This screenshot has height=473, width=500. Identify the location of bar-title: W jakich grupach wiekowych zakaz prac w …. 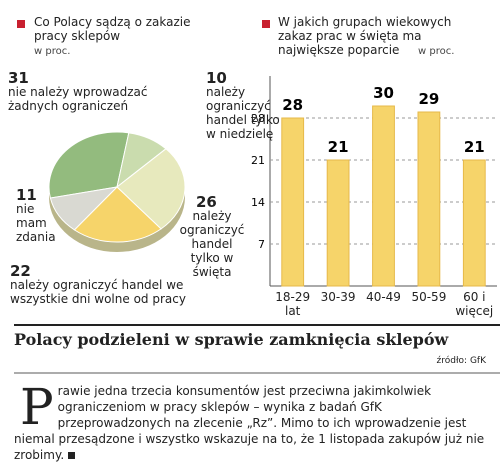
(365, 36).